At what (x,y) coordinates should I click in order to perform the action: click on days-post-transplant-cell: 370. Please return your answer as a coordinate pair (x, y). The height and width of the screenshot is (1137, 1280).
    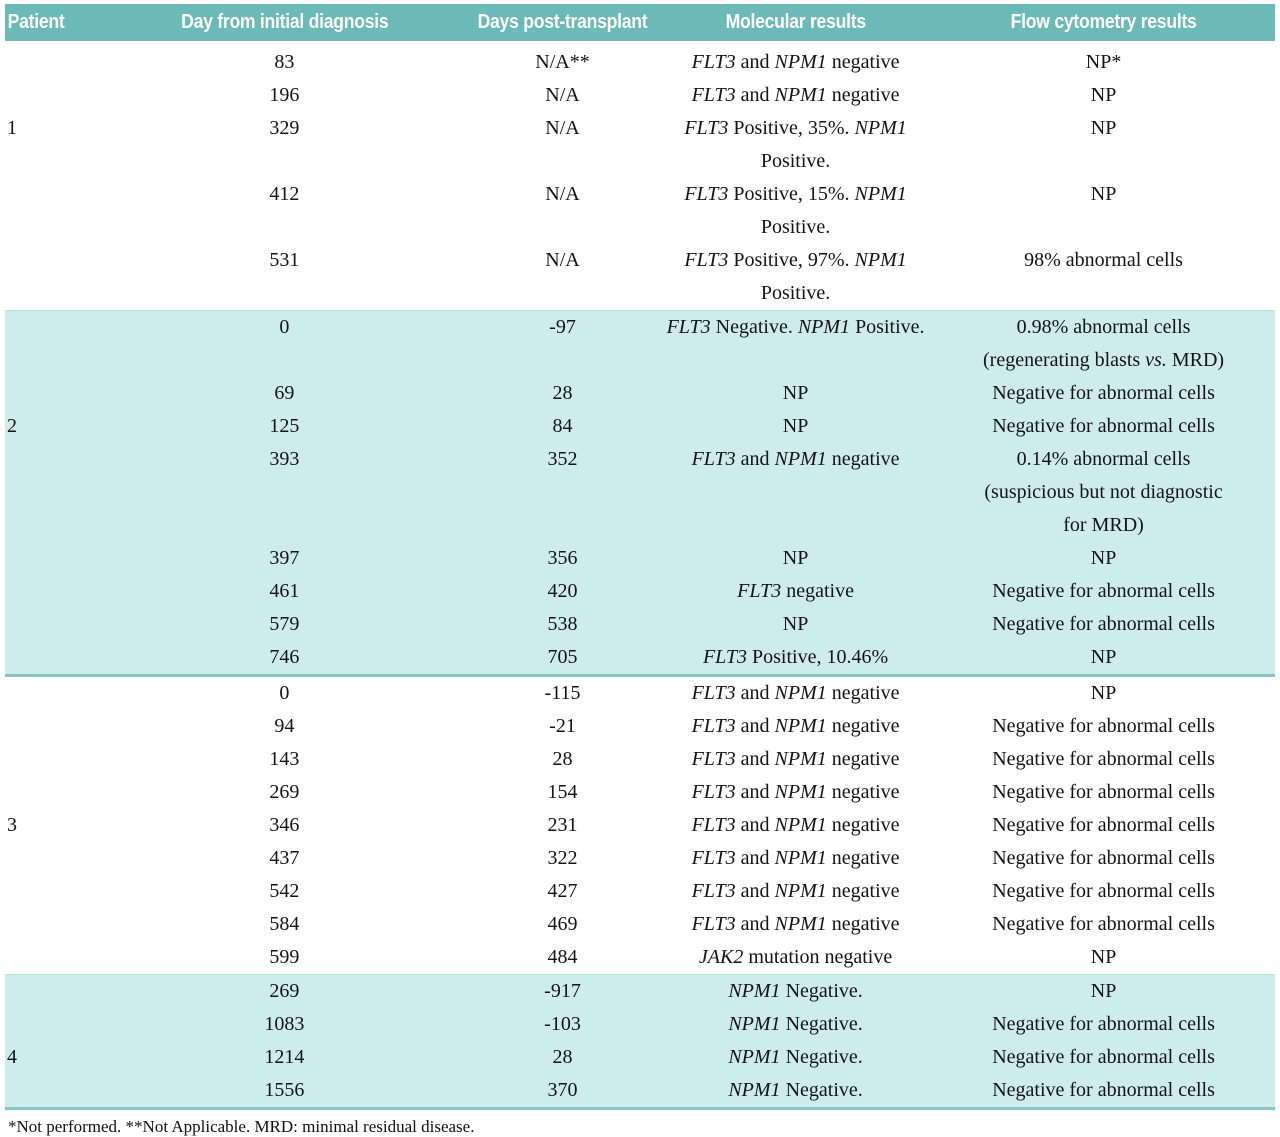
    Looking at the image, I should click on (563, 1091).